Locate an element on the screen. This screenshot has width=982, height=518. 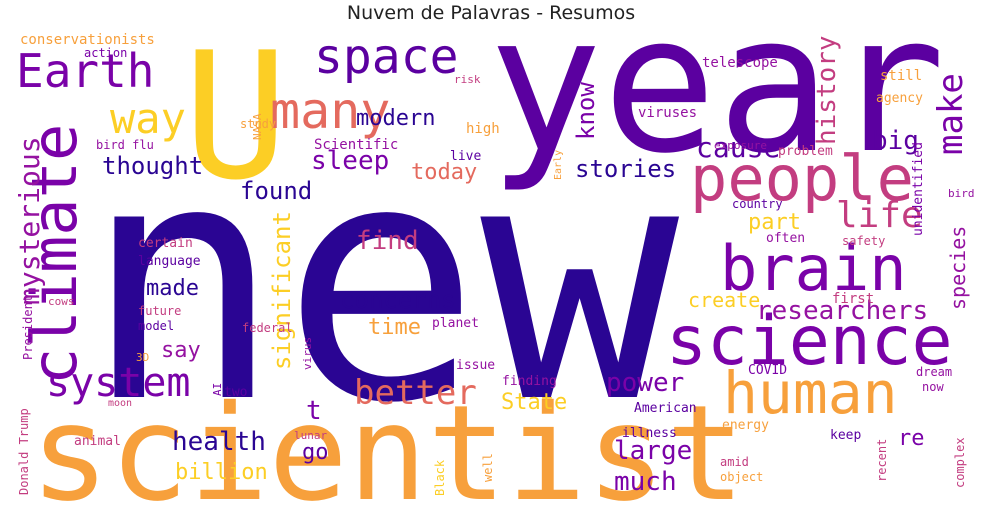
word-year: year is located at coordinates (717, 112).